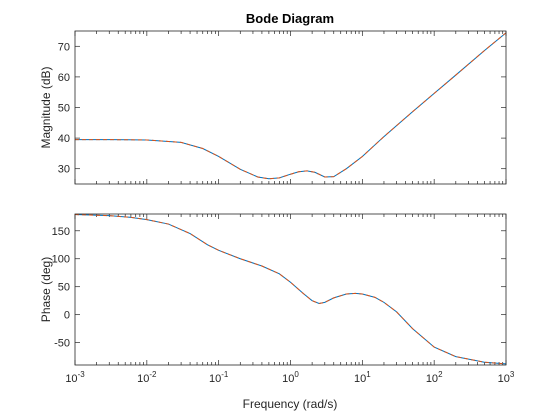 This screenshot has width=560, height=420. I want to click on phase-y-axis-label: Phase (deg), so click(46, 289).